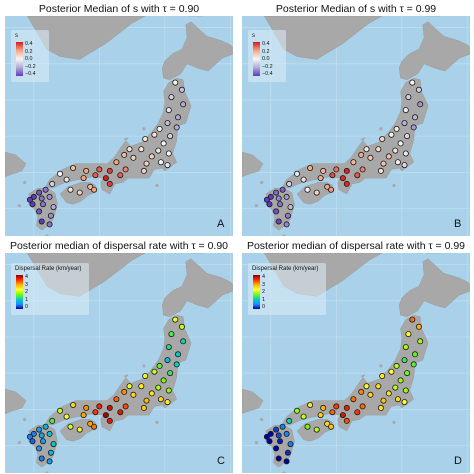 Image resolution: width=474 pixels, height=474 pixels. Describe the element at coordinates (26, 284) in the screenshot. I see `legend-tick-label: 3` at that location.